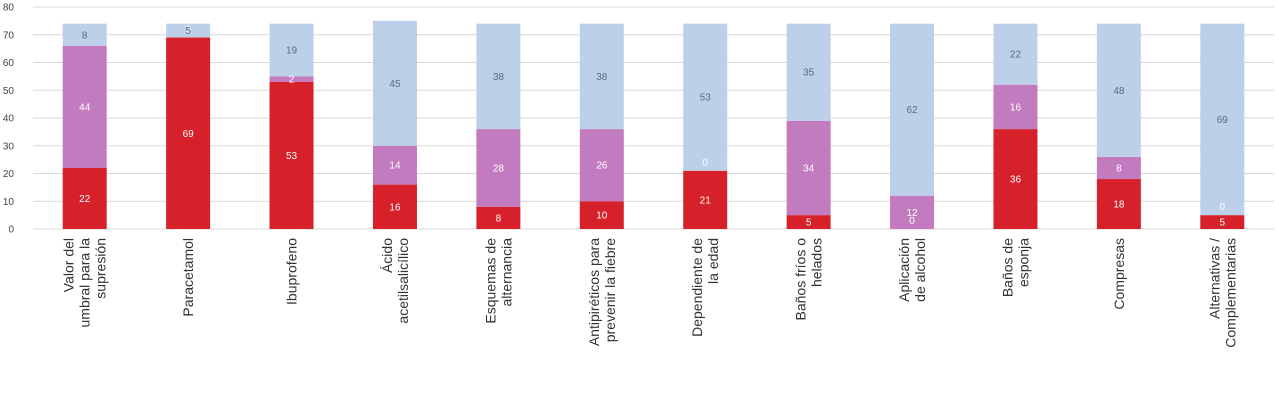 Image resolution: width=1279 pixels, height=405 pixels. I want to click on x-tick-label: Valor delumbral para lasupresión, so click(85, 283).